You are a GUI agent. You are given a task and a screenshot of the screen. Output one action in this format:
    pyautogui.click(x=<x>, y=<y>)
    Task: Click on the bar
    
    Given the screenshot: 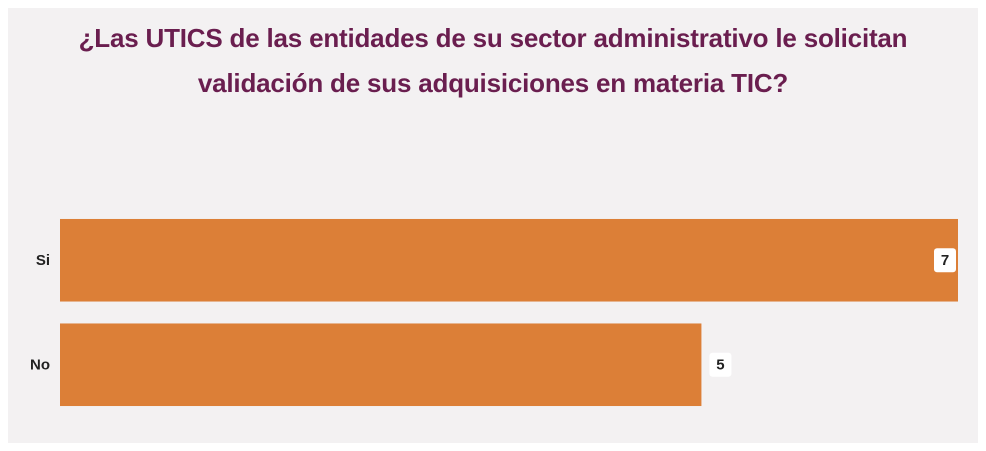 What is the action you would take?
    pyautogui.click(x=381, y=365)
    